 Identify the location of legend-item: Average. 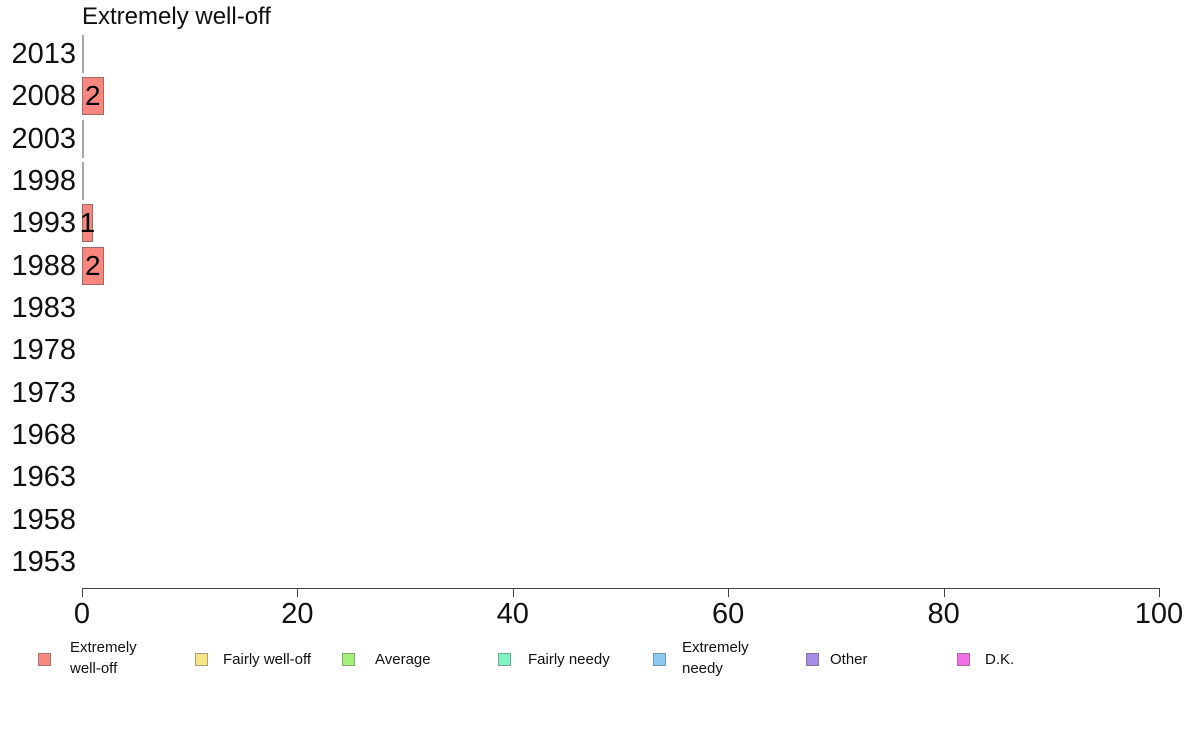
(413, 659).